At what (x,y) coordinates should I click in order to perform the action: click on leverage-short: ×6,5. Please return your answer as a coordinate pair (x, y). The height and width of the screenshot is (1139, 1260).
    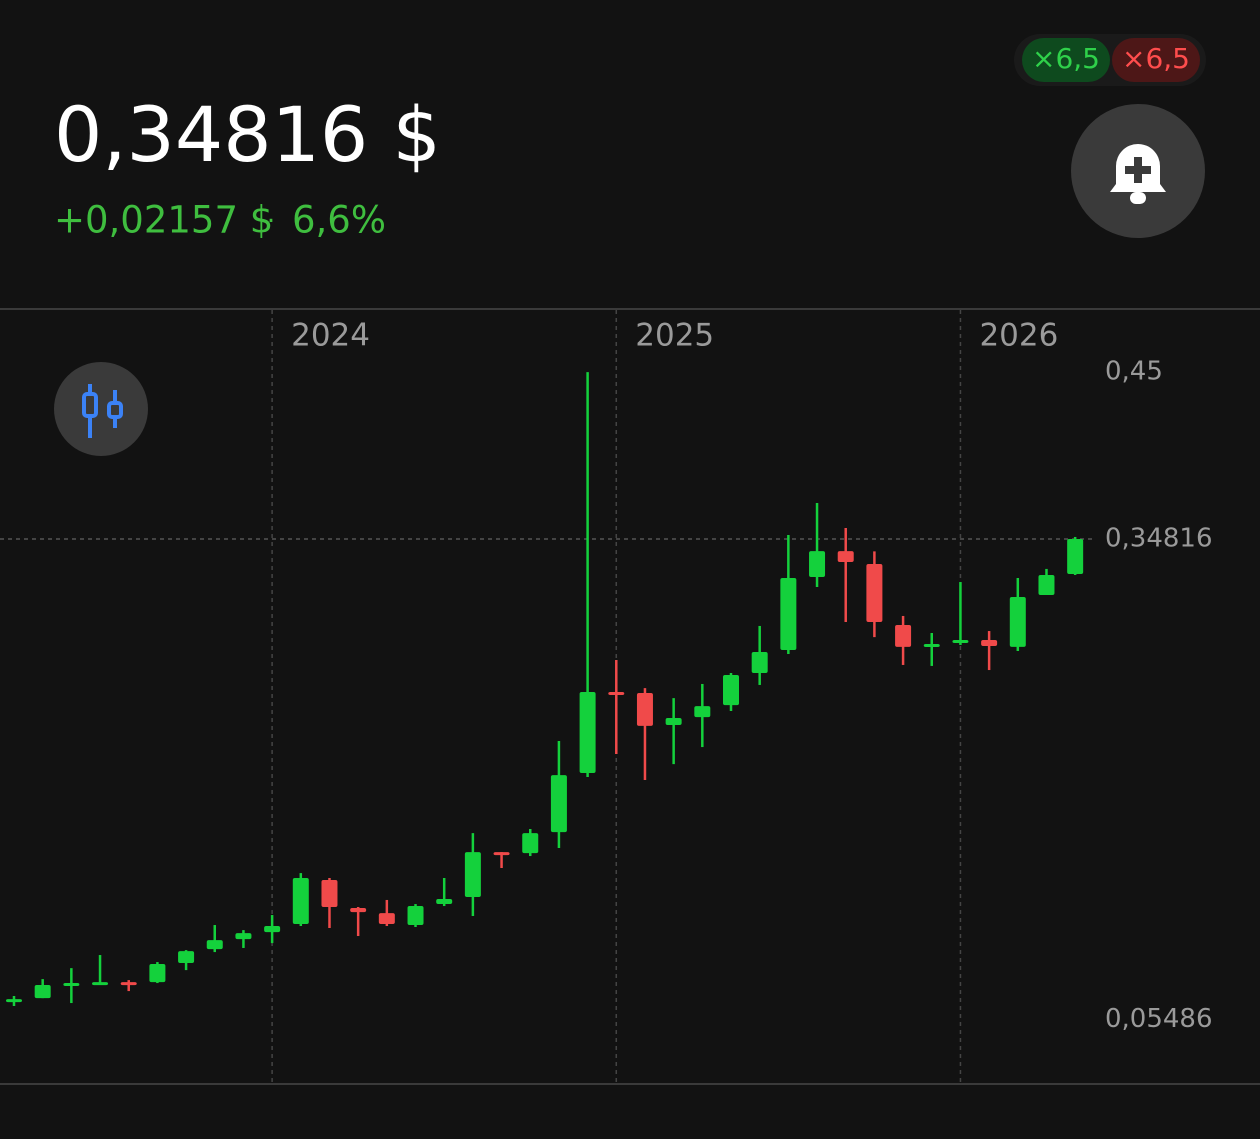
    Looking at the image, I should click on (1156, 58).